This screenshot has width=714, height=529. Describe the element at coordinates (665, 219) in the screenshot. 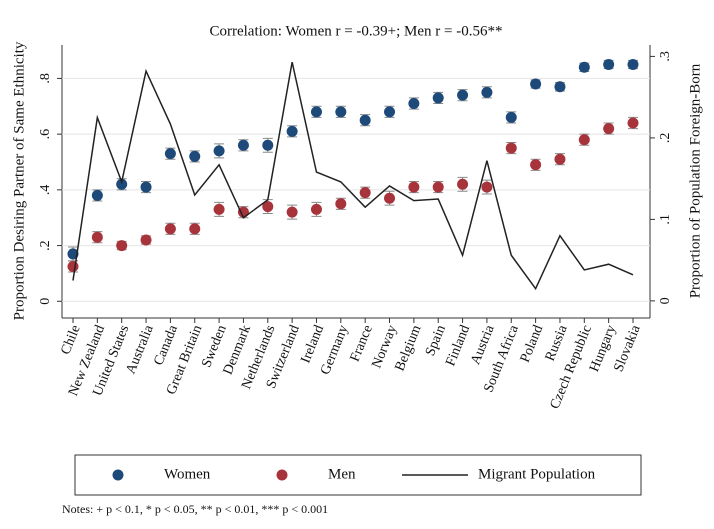

I see `y2-tick-label: .1` at that location.